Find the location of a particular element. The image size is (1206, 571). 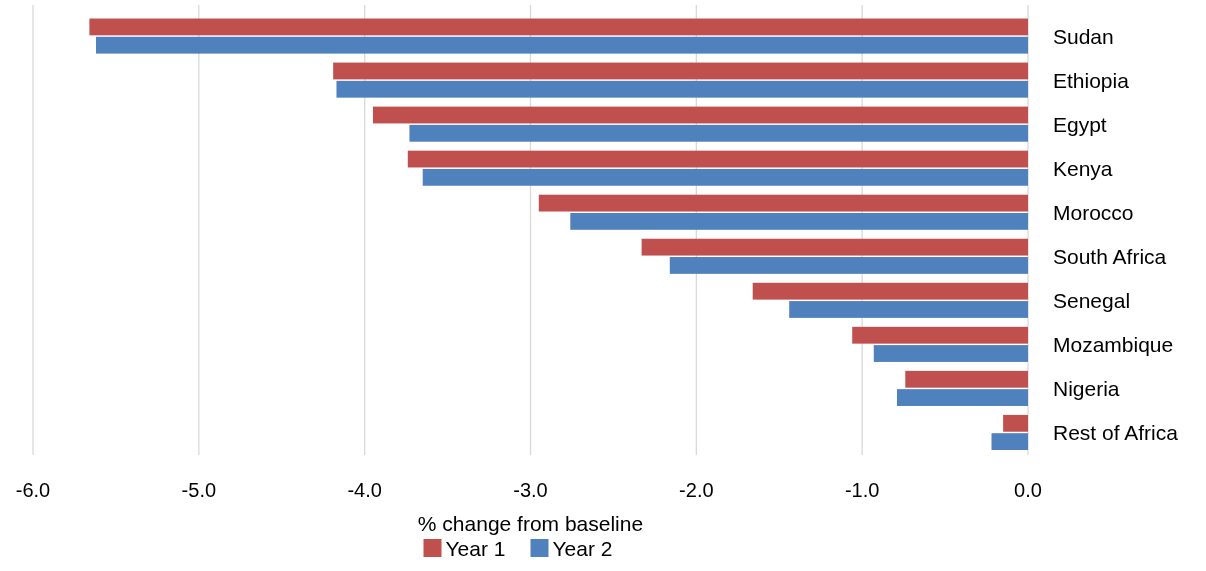

legend-label: Year 2 is located at coordinates (582, 548).